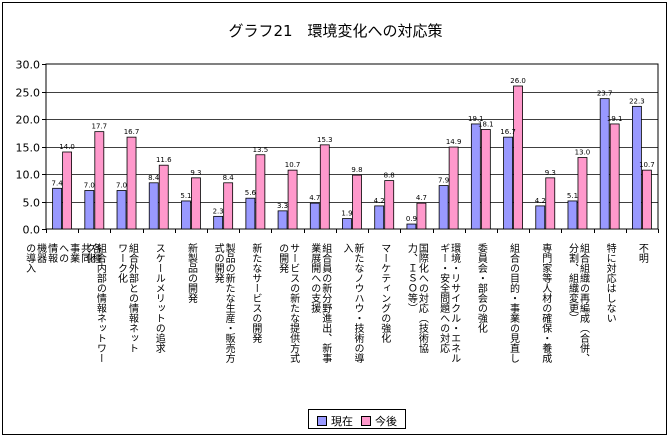 This screenshot has width=671, height=439. What do you see at coordinates (454, 142) in the screenshot?
I see `data-label-future: 14.9` at bounding box center [454, 142].